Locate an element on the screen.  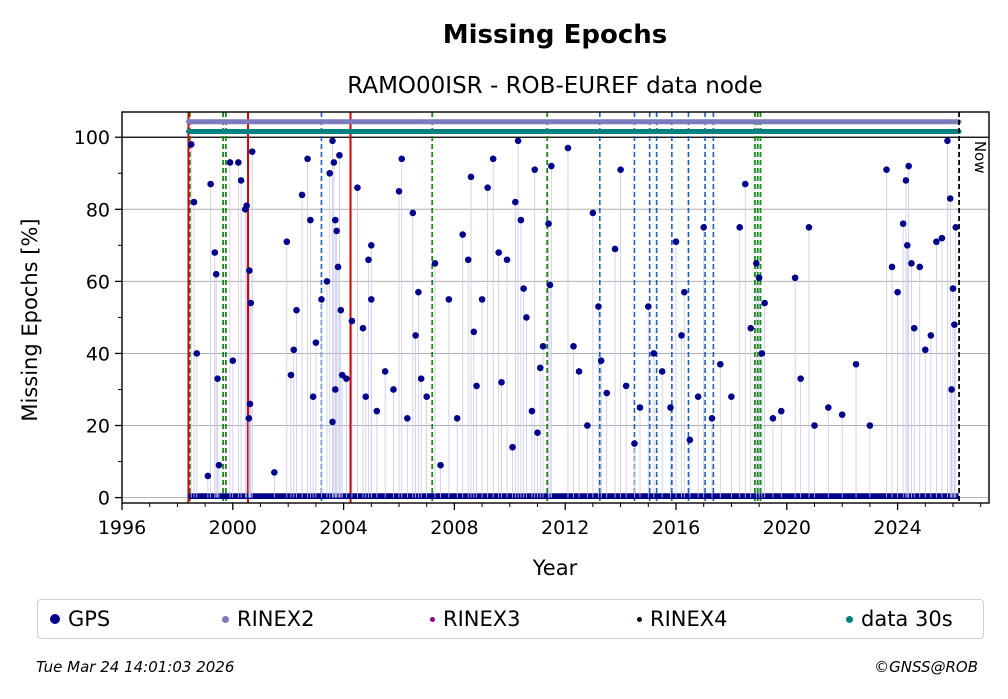
footer-timestamp: Tue Mar 24 14:01:03 2026 is located at coordinates (135, 667).